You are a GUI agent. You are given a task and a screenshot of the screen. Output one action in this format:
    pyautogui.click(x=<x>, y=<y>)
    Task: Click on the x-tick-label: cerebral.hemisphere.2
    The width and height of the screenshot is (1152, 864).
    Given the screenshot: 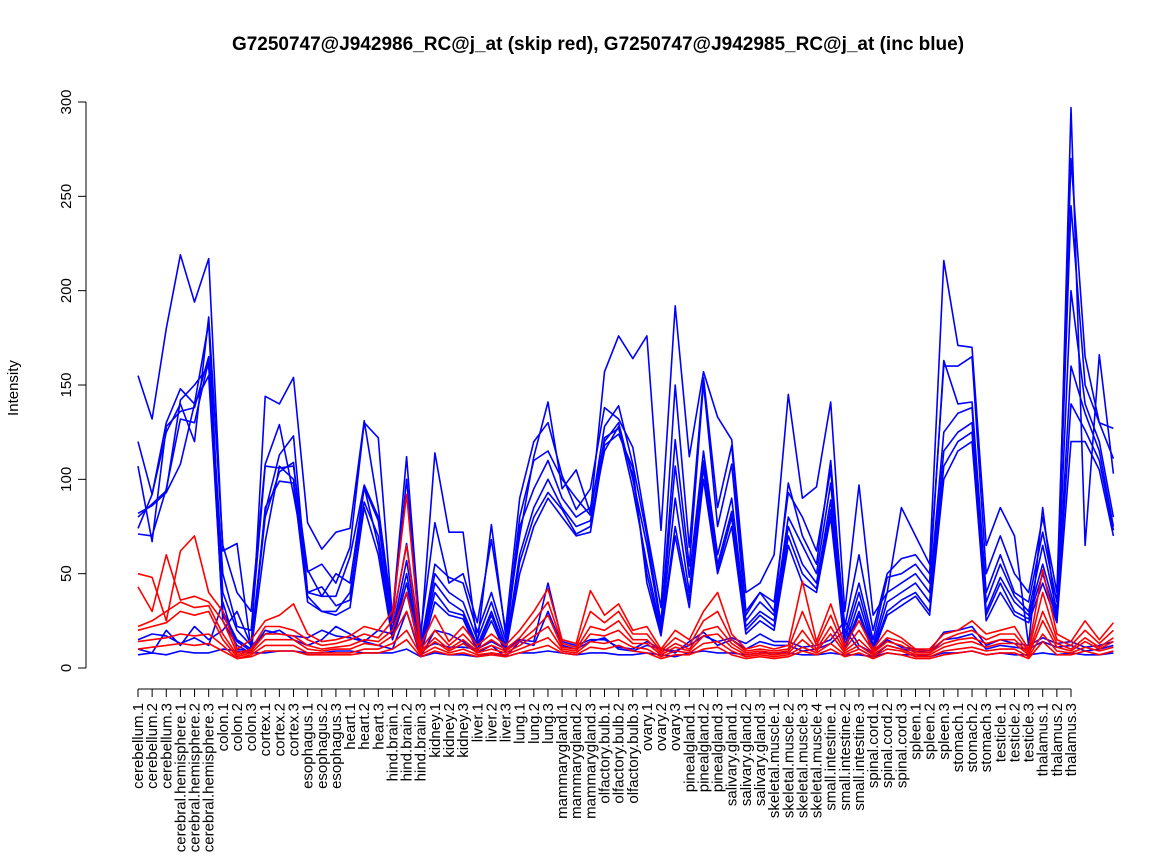 What is the action you would take?
    pyautogui.click(x=195, y=777)
    